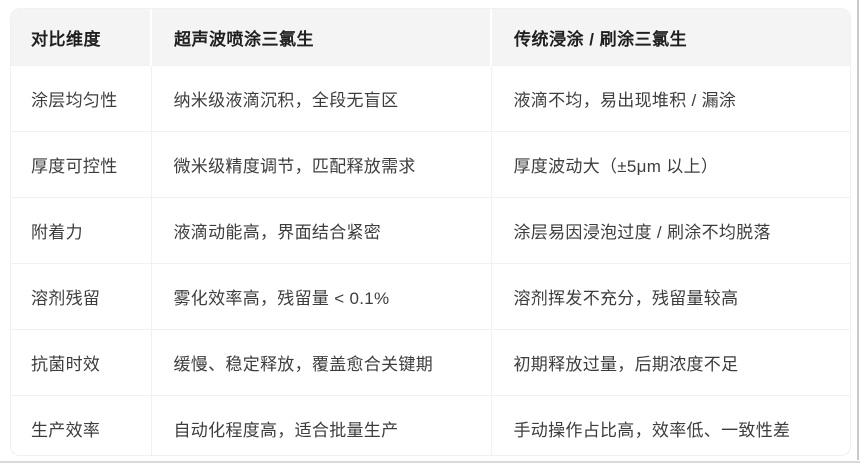  I want to click on dimension-cell: 生产效率, so click(81, 425).